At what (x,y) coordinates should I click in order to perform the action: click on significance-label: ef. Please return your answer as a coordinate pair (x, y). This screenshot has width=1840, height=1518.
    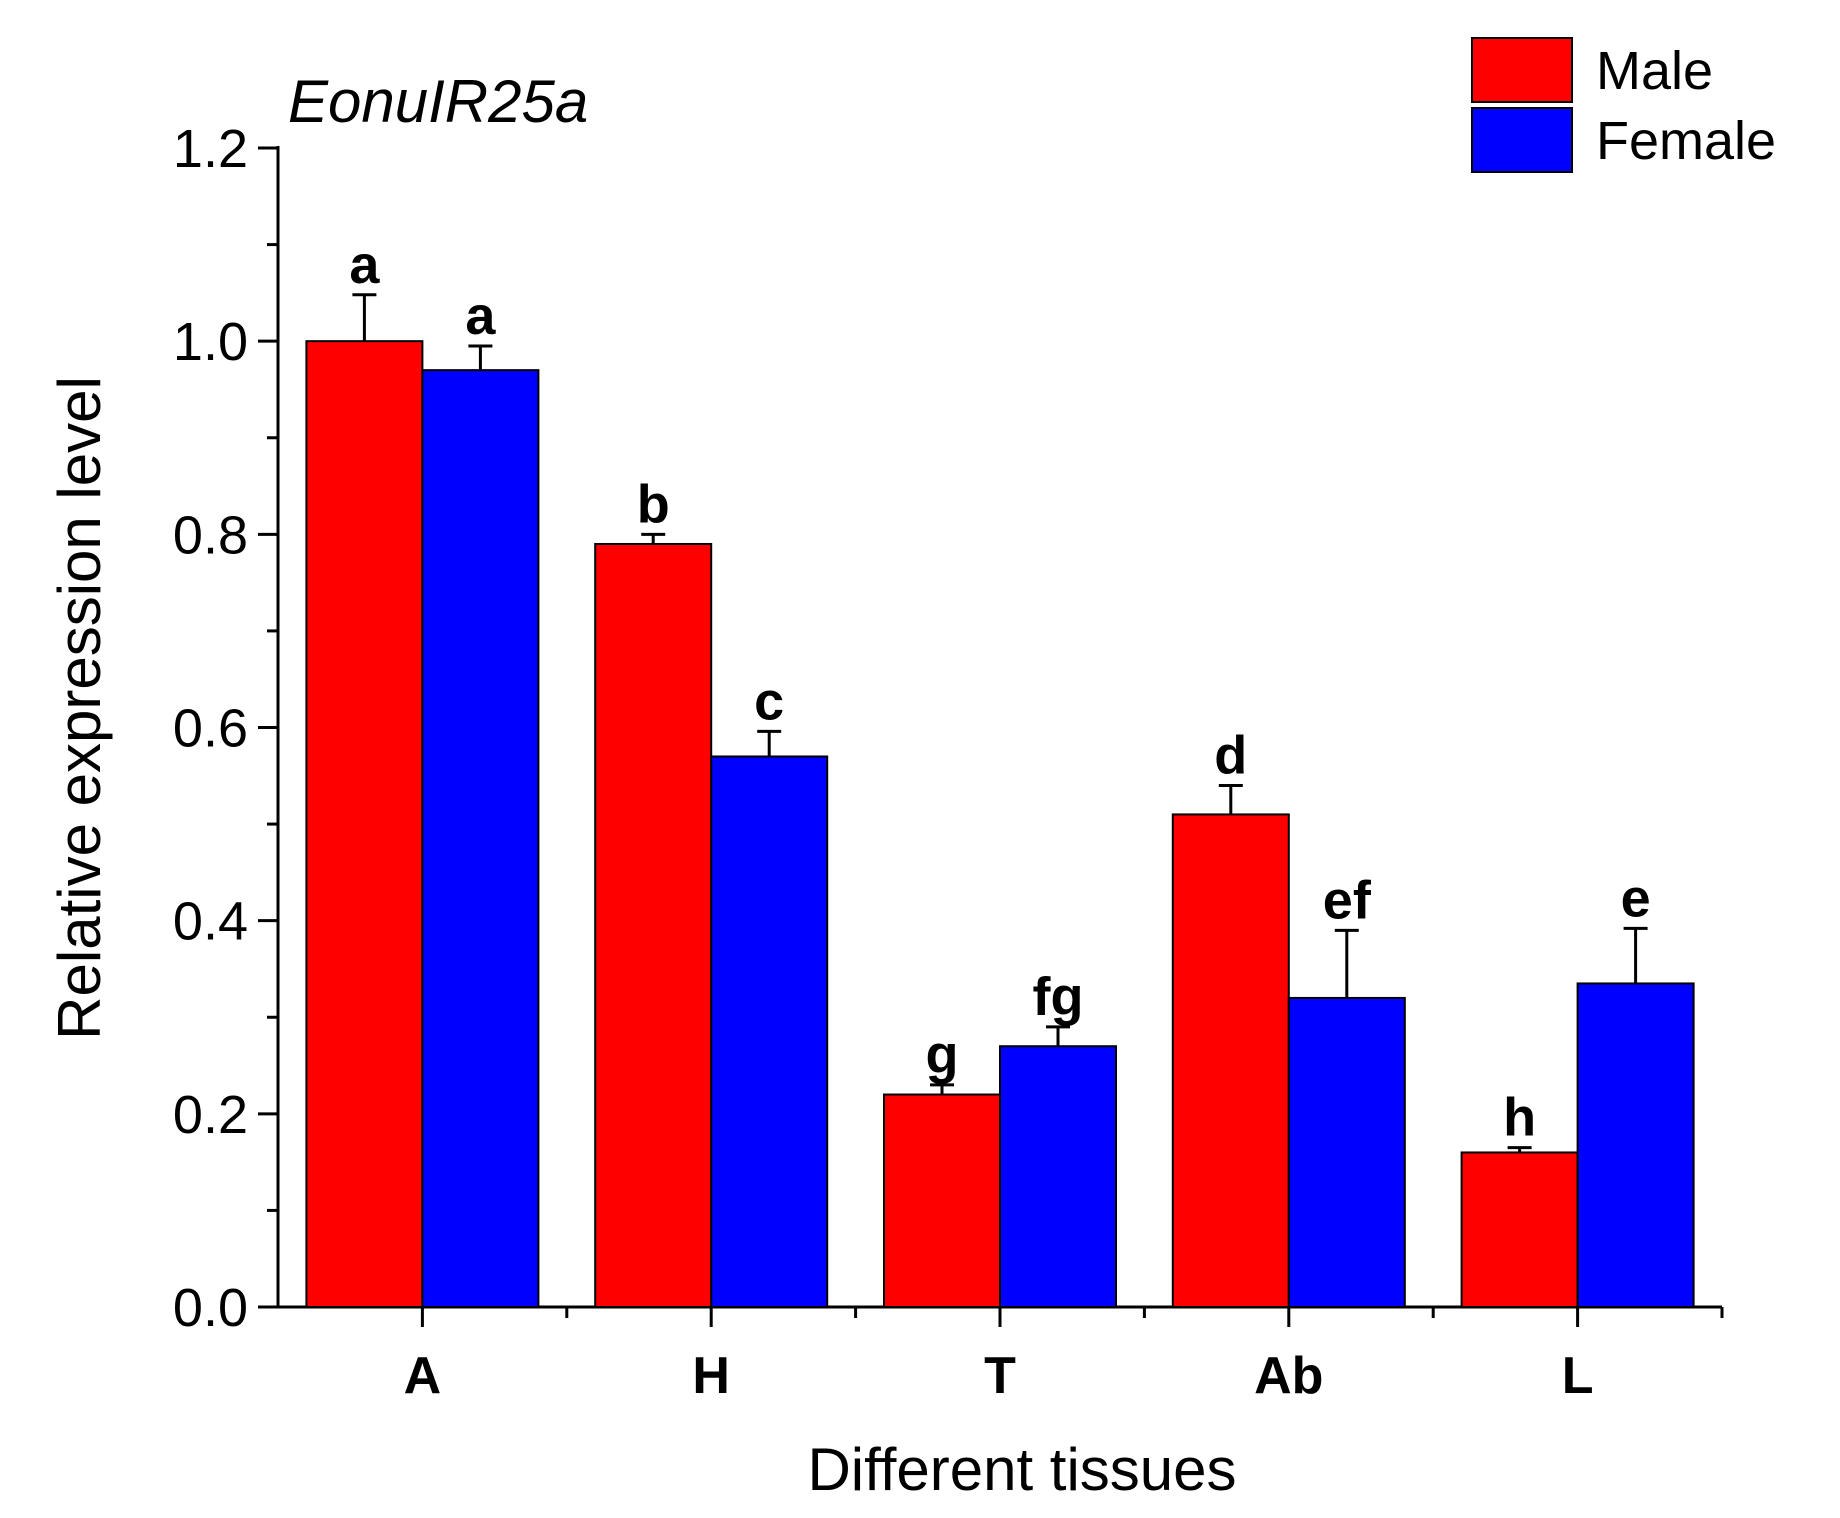
    Looking at the image, I should click on (1347, 900).